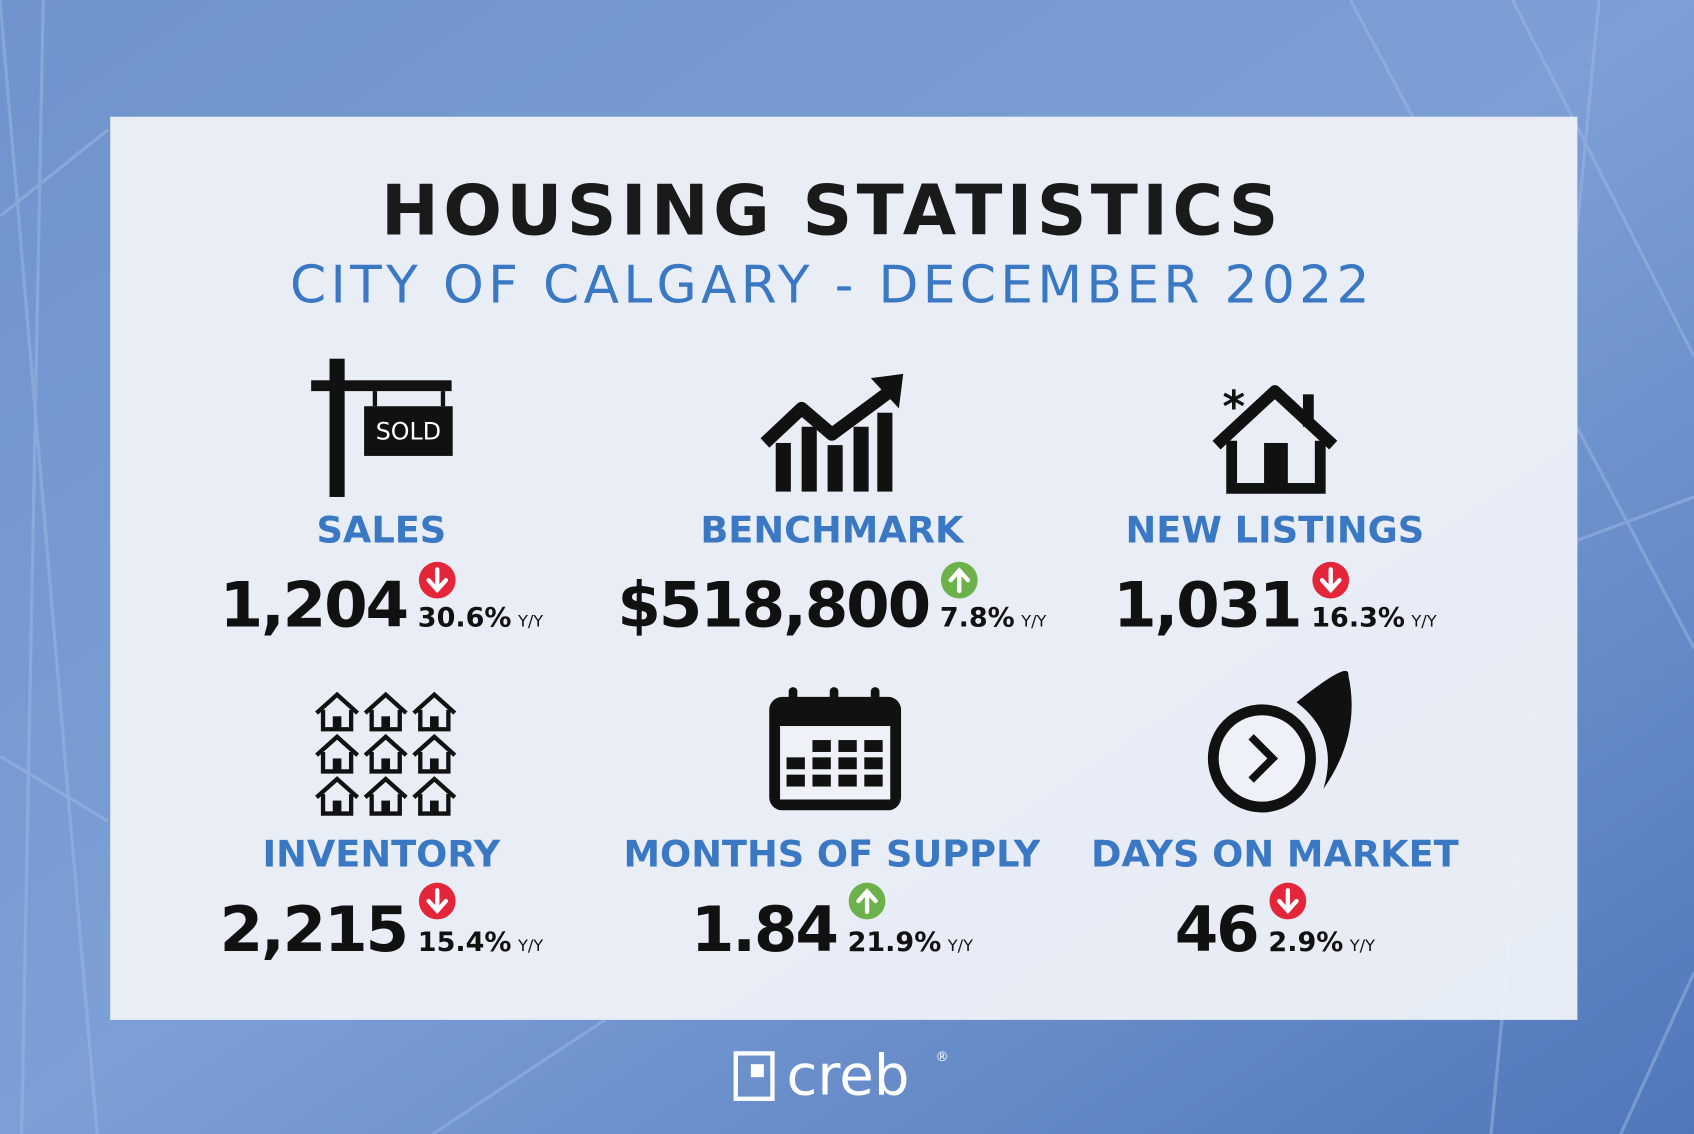 This screenshot has width=1694, height=1134. Describe the element at coordinates (465, 618) in the screenshot. I see `stat-change: 30.6%` at that location.